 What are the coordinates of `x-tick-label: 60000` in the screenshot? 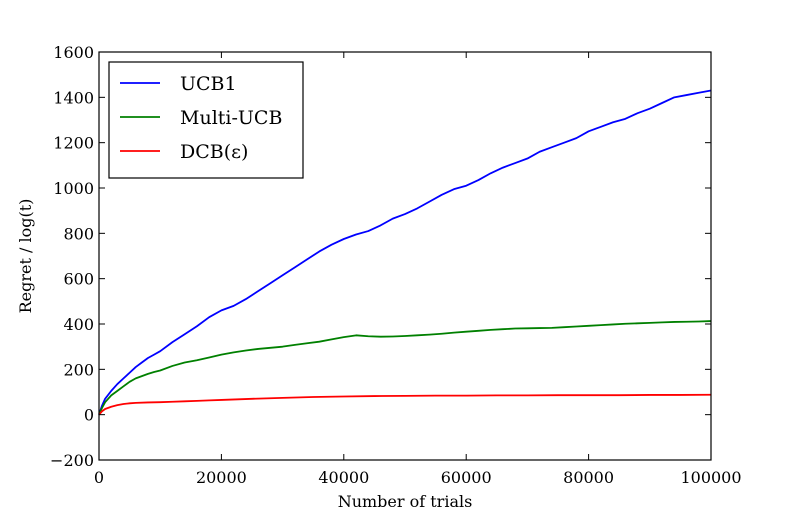 It's located at (466, 477).